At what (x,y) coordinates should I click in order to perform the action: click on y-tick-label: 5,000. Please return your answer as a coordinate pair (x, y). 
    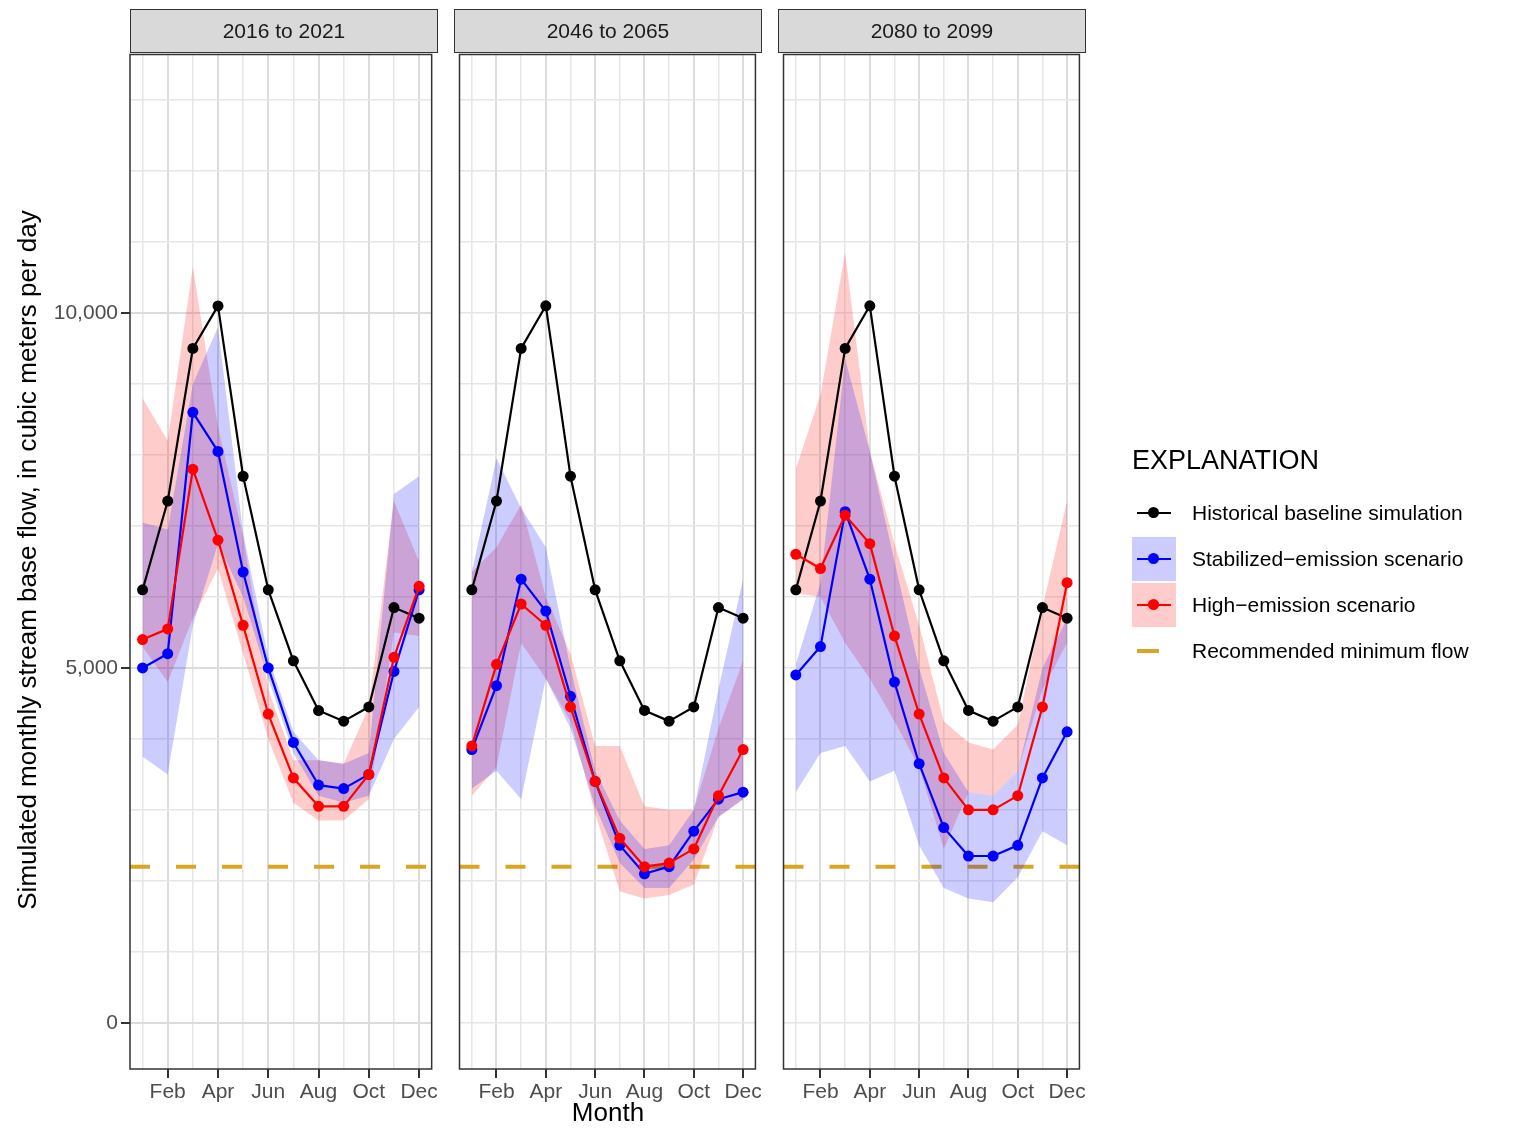
    Looking at the image, I should click on (91, 666).